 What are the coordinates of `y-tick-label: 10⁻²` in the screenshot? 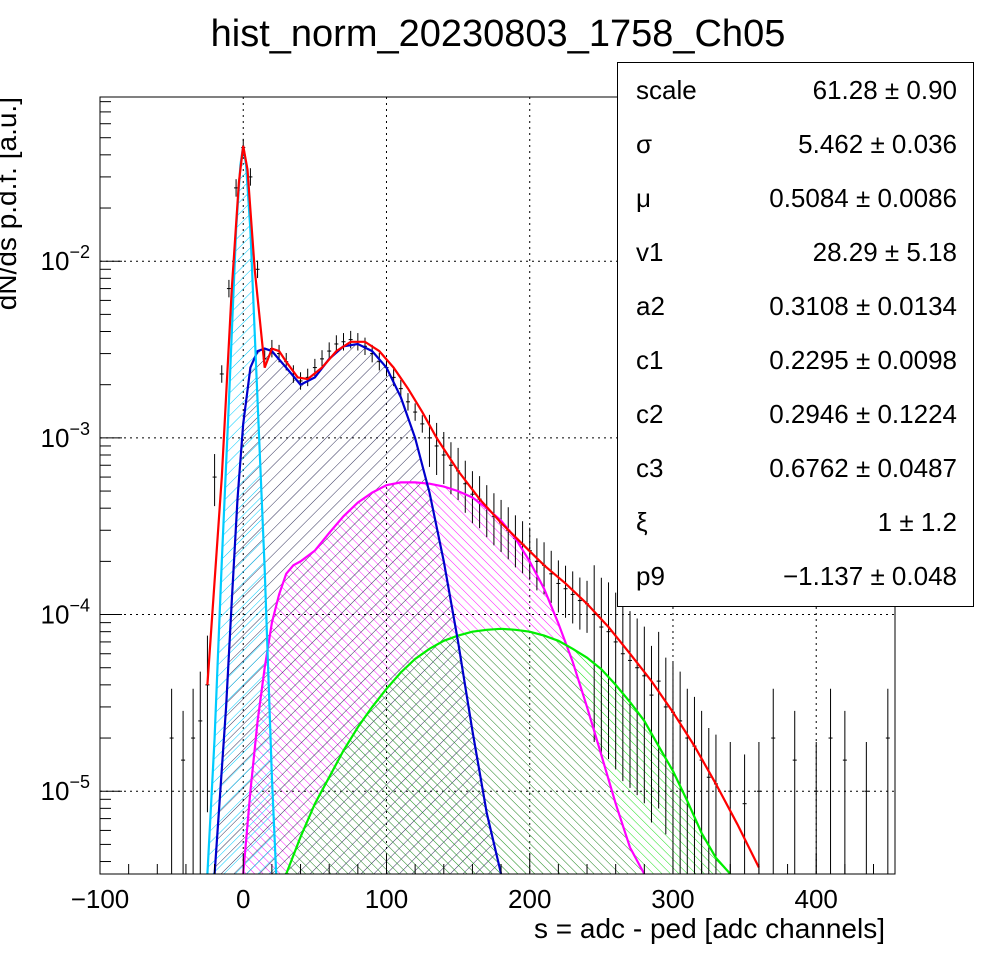 It's located at (65, 259).